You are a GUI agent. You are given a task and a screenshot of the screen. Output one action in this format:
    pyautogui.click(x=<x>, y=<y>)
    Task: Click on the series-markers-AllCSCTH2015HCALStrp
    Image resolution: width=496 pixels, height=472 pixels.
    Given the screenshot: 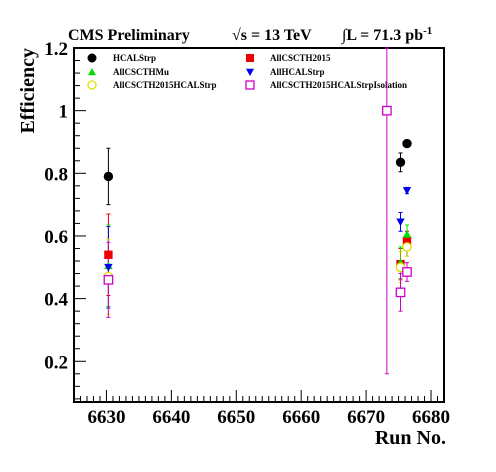 What is the action you would take?
    pyautogui.click(x=257, y=262)
    